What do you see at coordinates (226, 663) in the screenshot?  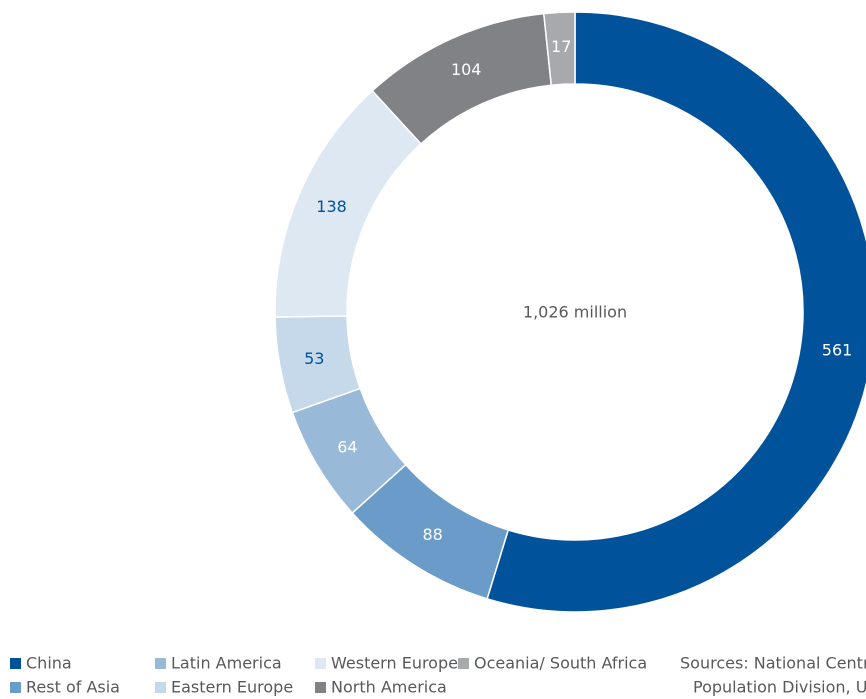 I see `legend-label: Latin America` at bounding box center [226, 663].